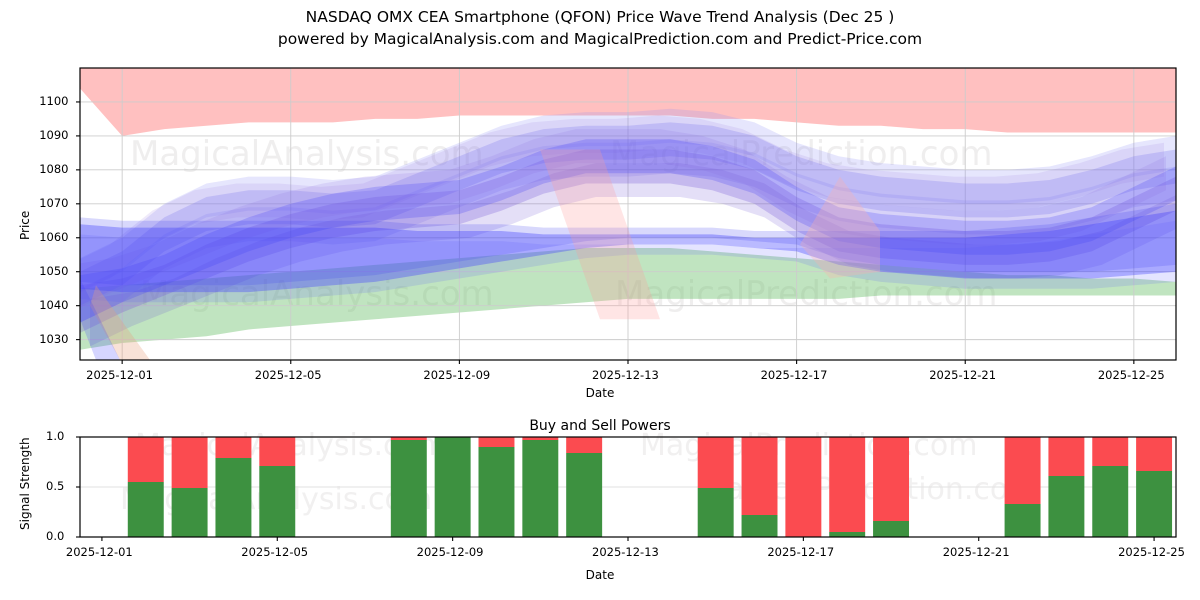 The height and width of the screenshot is (600, 1200). I want to click on bar-xtick: 2025-12-09, so click(450, 552).